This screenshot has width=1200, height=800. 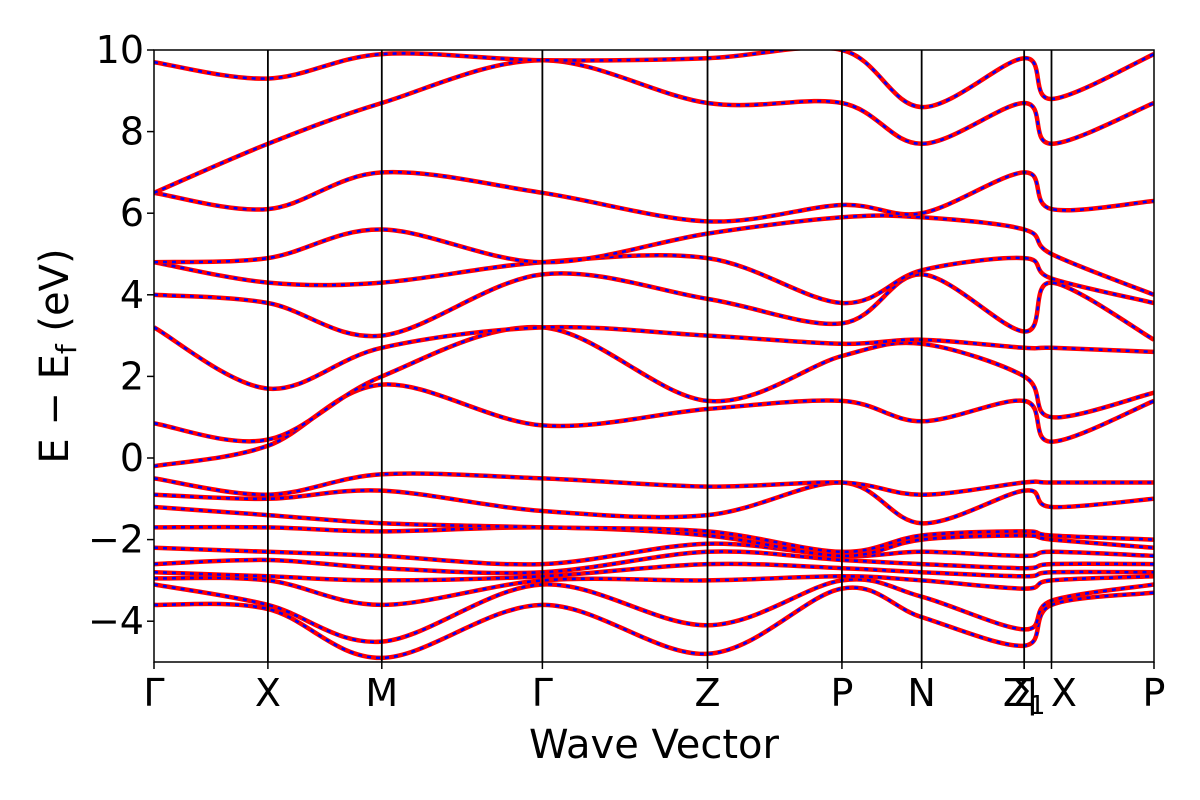 What do you see at coordinates (116, 540) in the screenshot?
I see `y-tick-label: −2` at bounding box center [116, 540].